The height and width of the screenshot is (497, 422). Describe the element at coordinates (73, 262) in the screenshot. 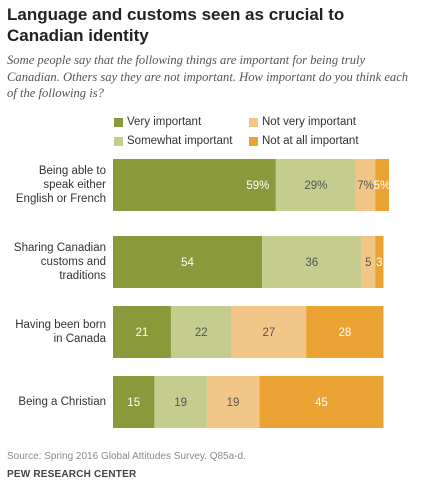

I see `category-label-line: customs and` at that location.